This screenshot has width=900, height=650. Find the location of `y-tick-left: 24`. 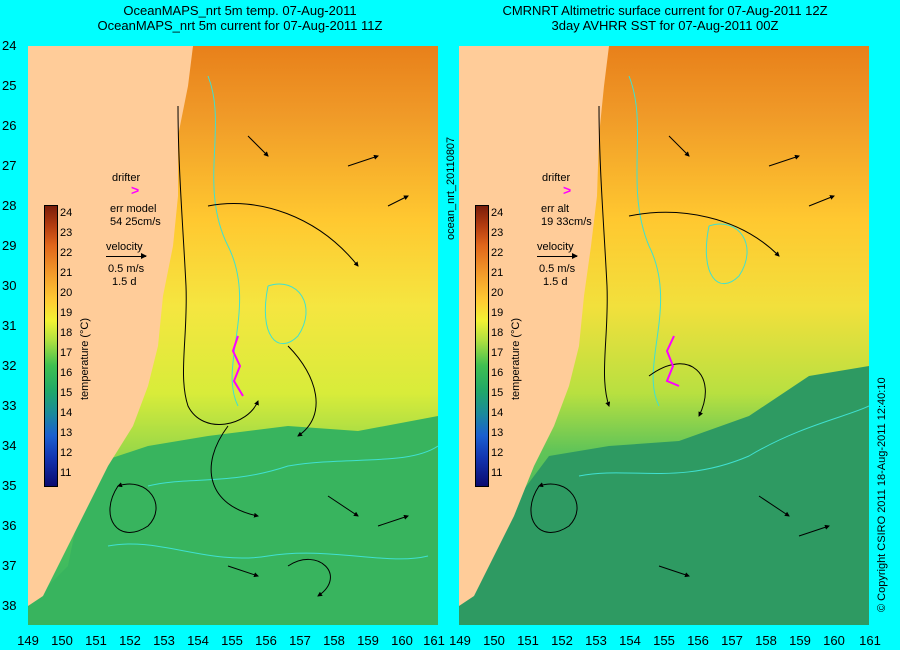

y-tick-left: 24 is located at coordinates (9, 45).